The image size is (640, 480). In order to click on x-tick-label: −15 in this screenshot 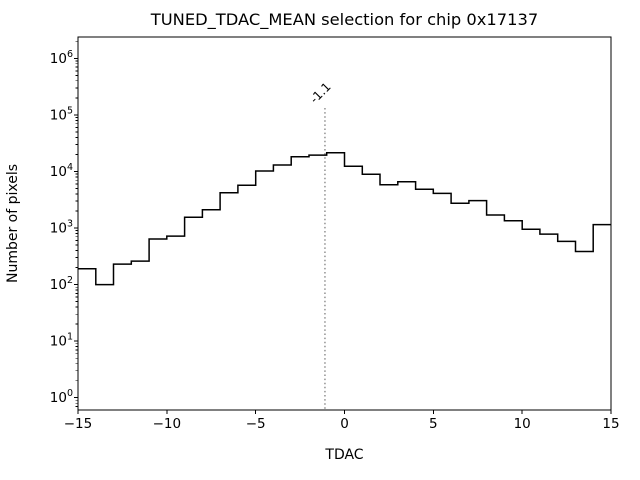, I will do `click(78, 424)`.